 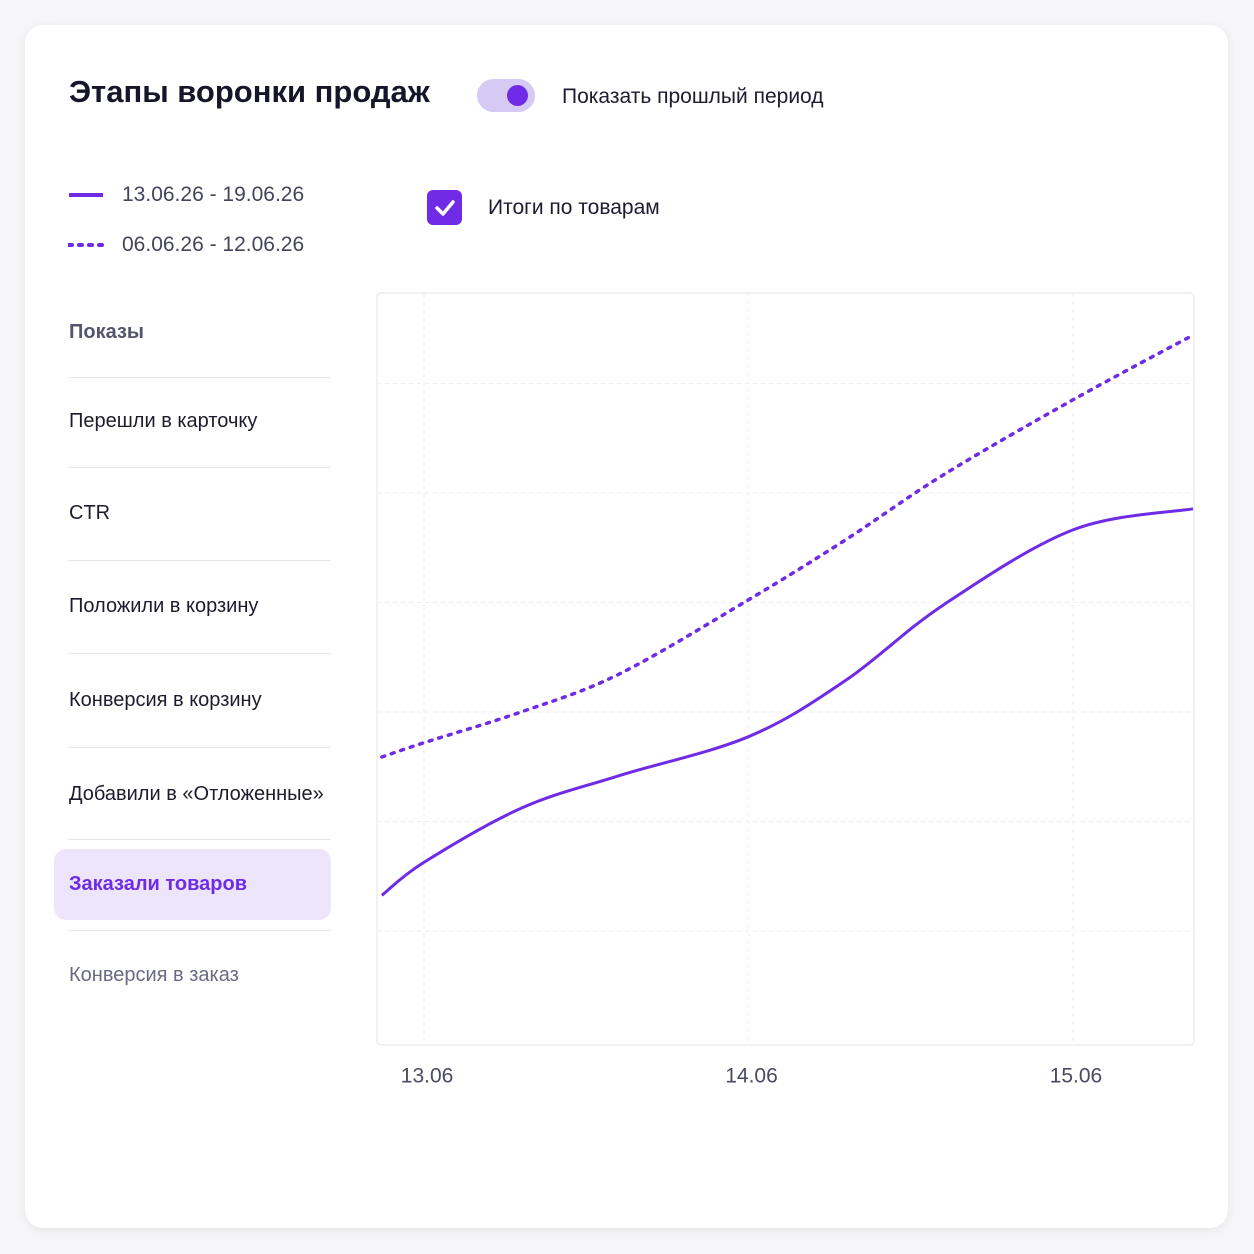 I want to click on metric-item: Заказали товаров, so click(x=192, y=884).